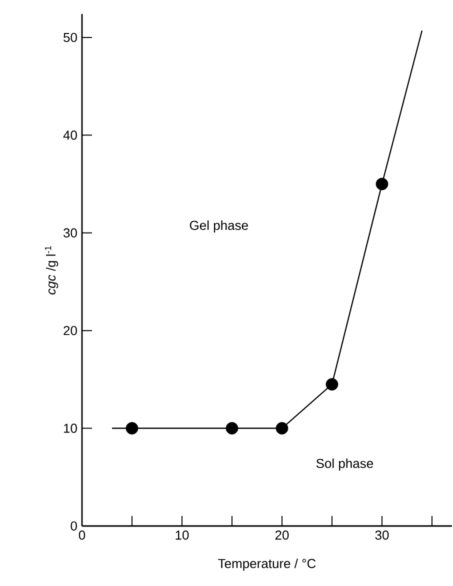 This screenshot has height=586, width=453. I want to click on y-tick-label: 20, so click(71, 331).